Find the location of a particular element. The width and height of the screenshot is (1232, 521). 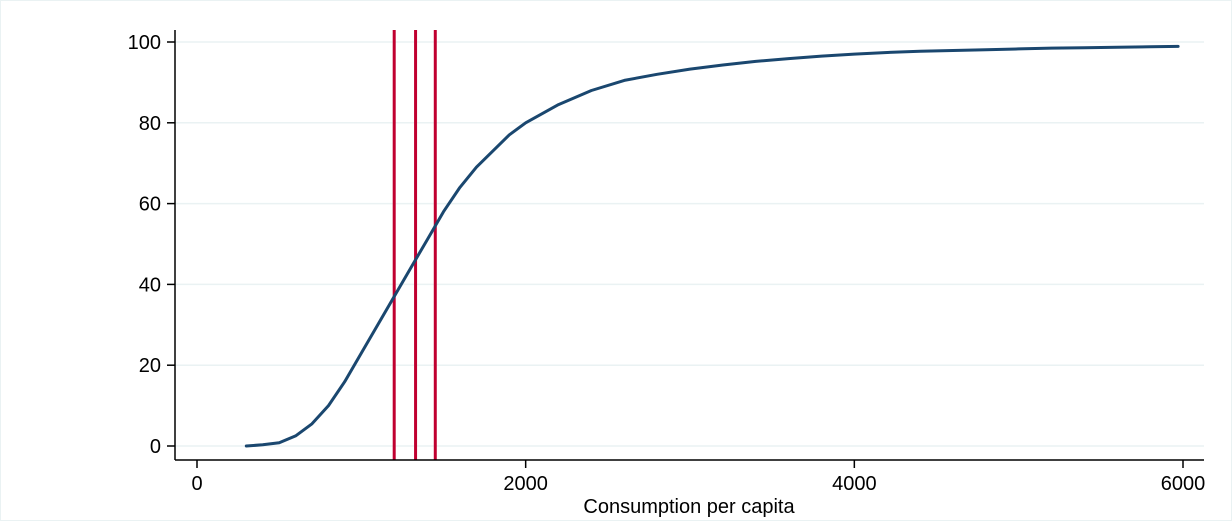

x-axis-title: Consumption per capita is located at coordinates (689, 507).